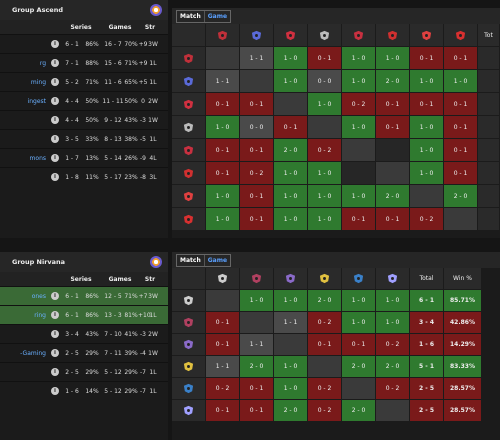  I want to click on standings-row: mons i 1 - 7 13% 5 - 14 26% -9 4L, so click(84, 157).